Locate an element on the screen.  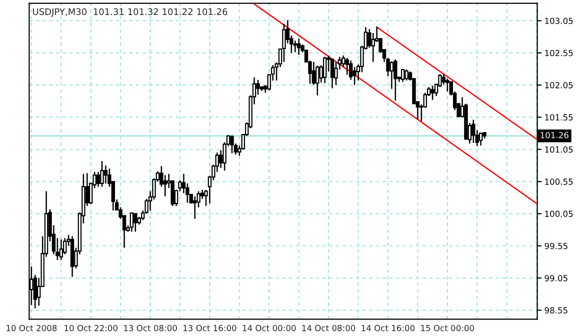
text: USDJPY,M30 101.31 101.32 101.22 101.26 is located at coordinates (130, 12).